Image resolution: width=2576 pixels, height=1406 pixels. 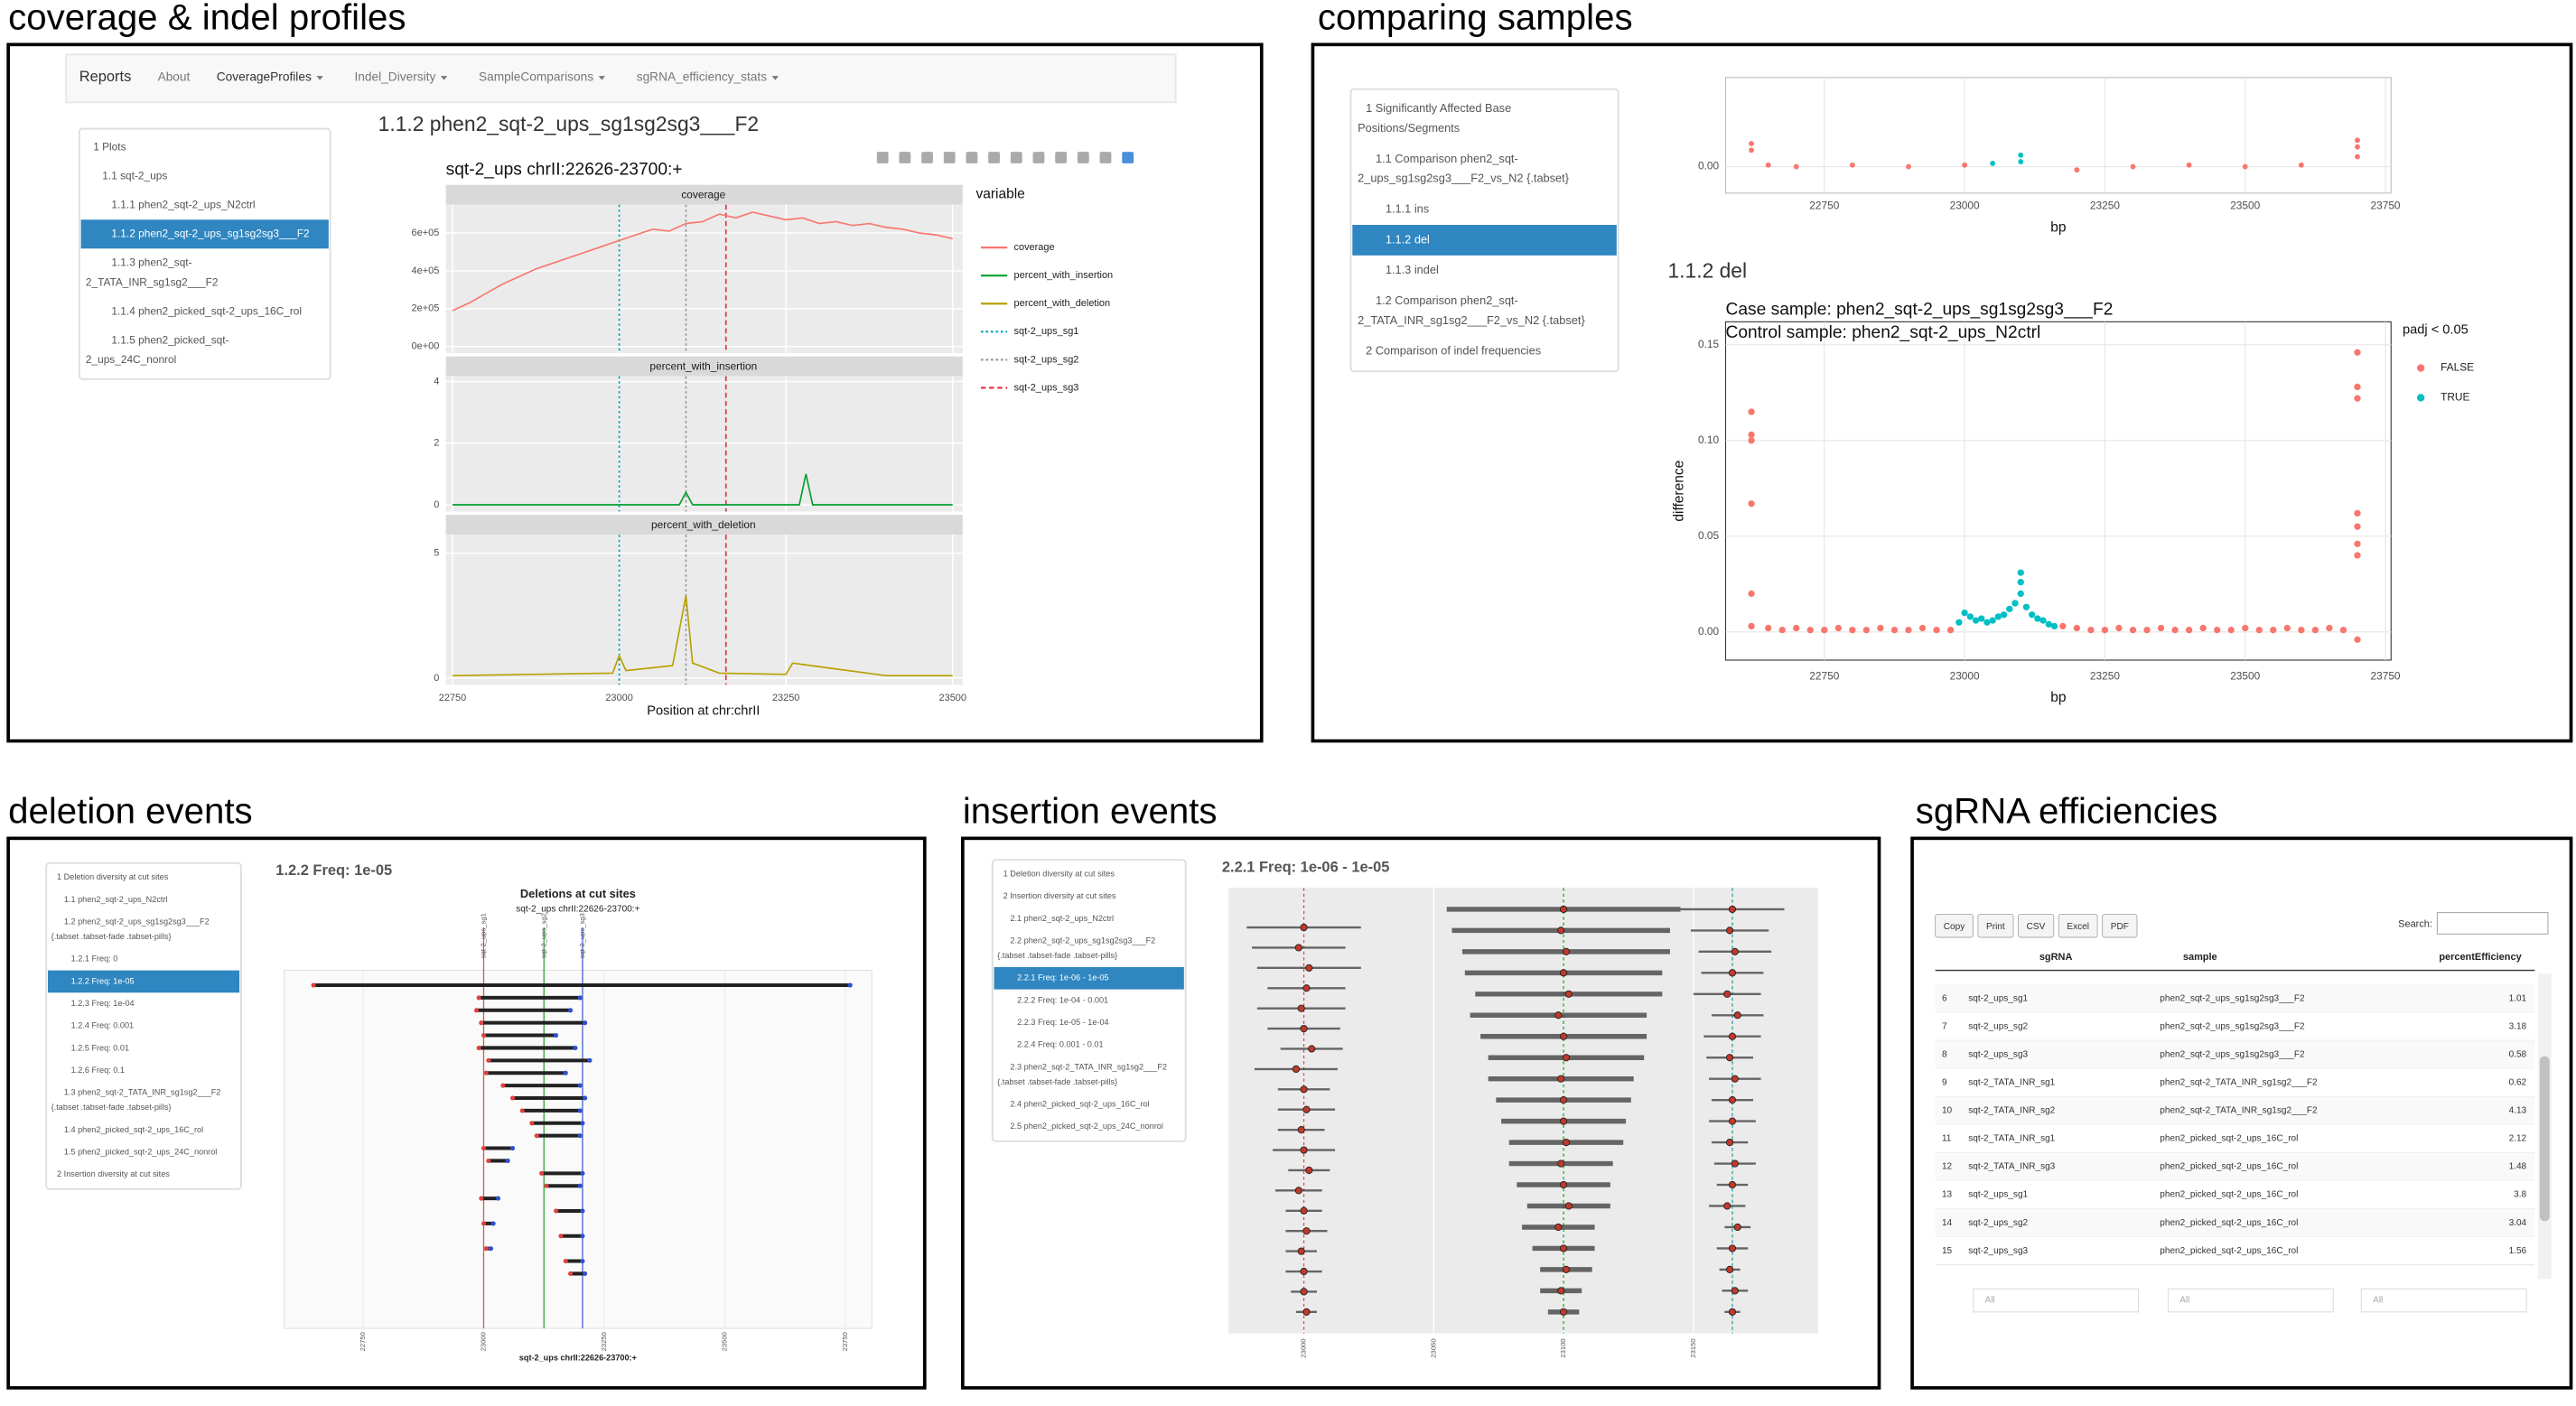 I want to click on search-input, so click(x=2492, y=923).